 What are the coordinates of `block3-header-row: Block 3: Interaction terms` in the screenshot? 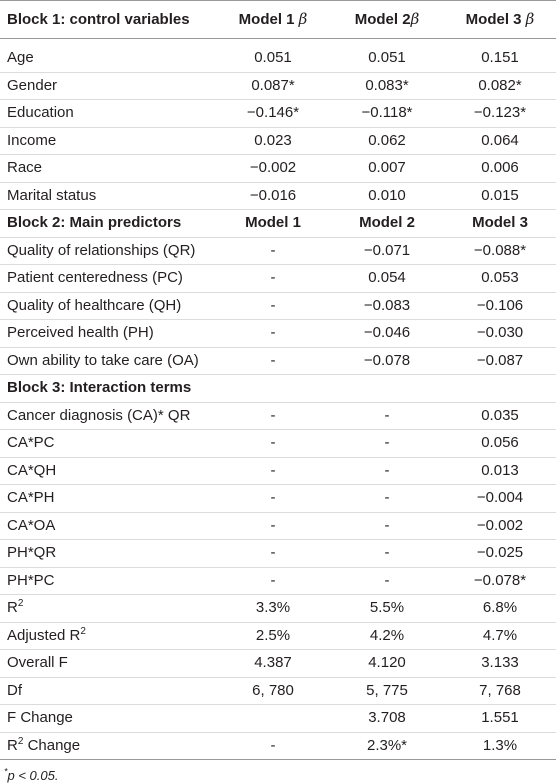 It's located at (278, 388).